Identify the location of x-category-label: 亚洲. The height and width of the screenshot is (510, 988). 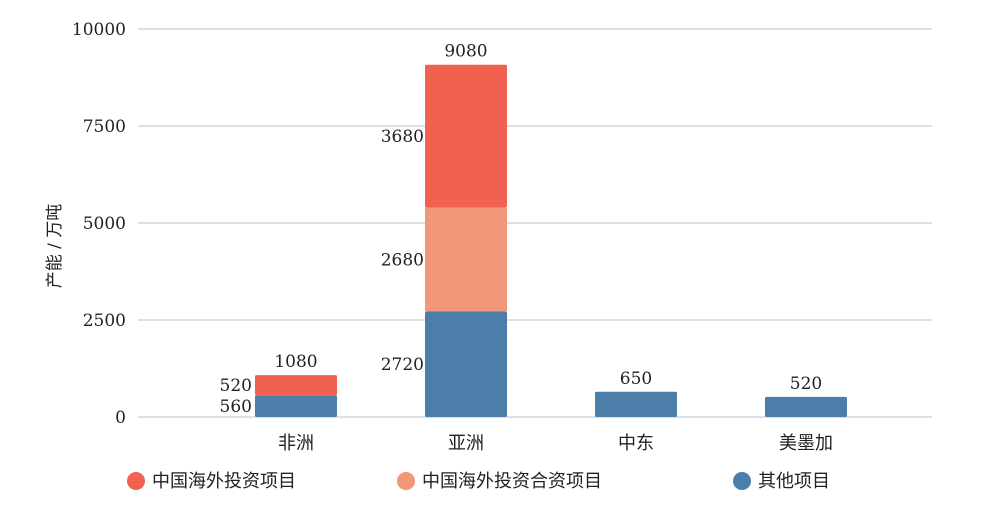
(466, 443).